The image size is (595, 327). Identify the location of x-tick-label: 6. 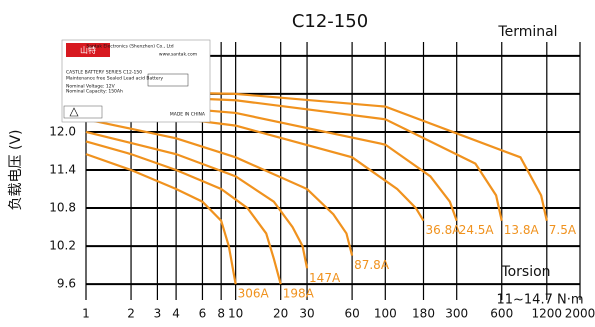
(203, 314).